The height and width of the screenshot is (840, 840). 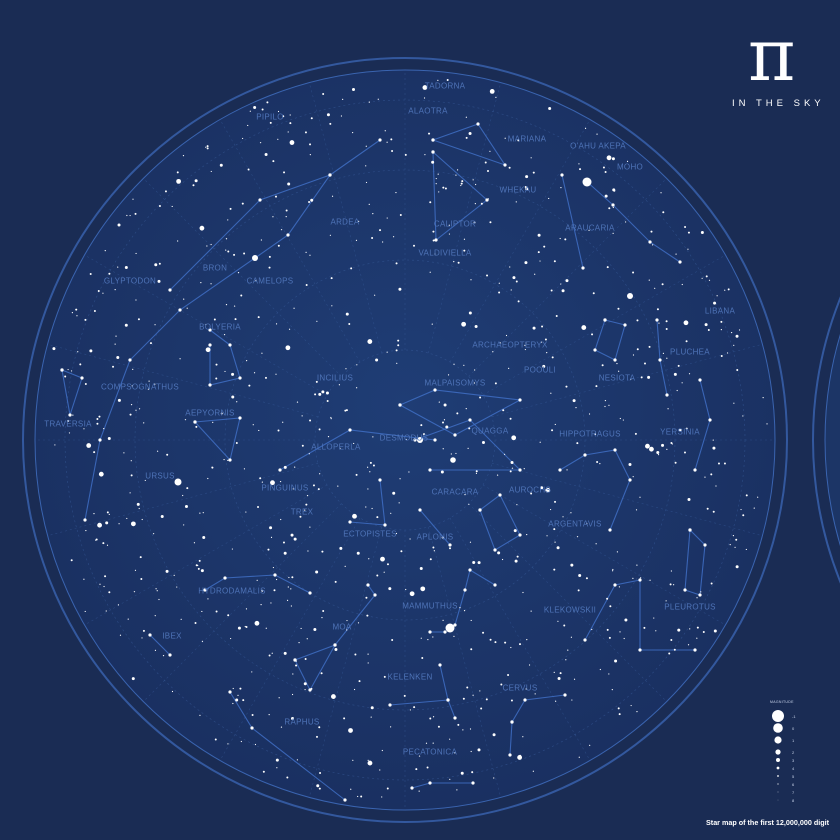 I want to click on constellation-label: PECATONICA, so click(x=430, y=752).